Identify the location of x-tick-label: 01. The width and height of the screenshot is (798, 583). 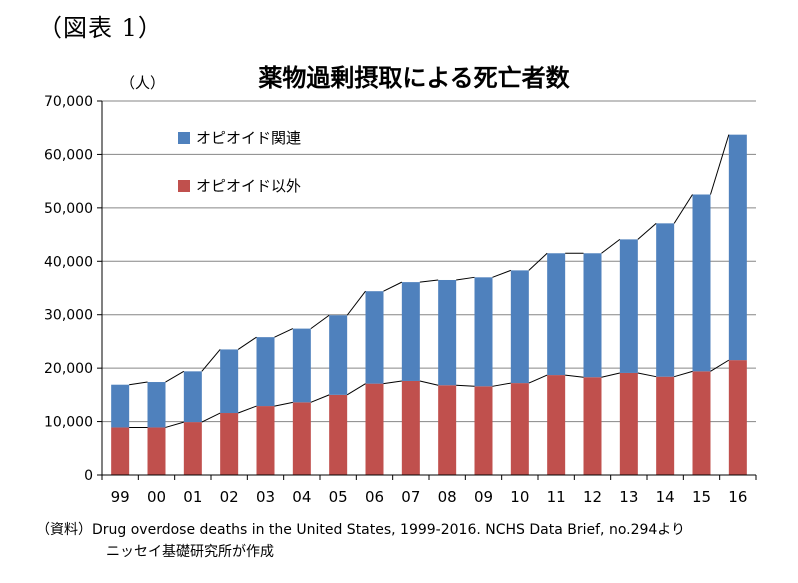
(192, 497).